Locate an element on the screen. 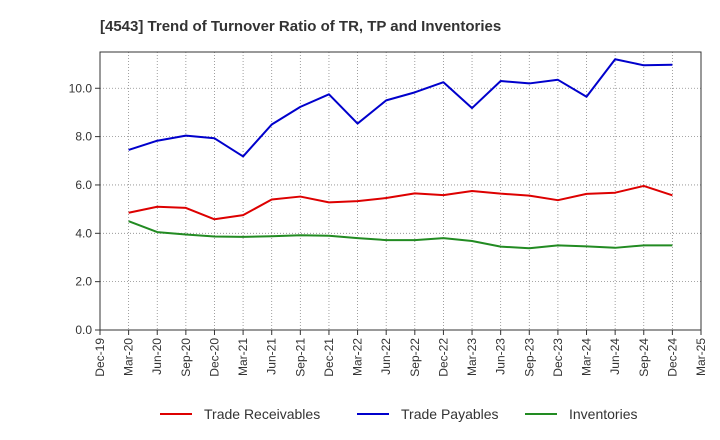  y-tick-label: 4.0 is located at coordinates (83, 233).